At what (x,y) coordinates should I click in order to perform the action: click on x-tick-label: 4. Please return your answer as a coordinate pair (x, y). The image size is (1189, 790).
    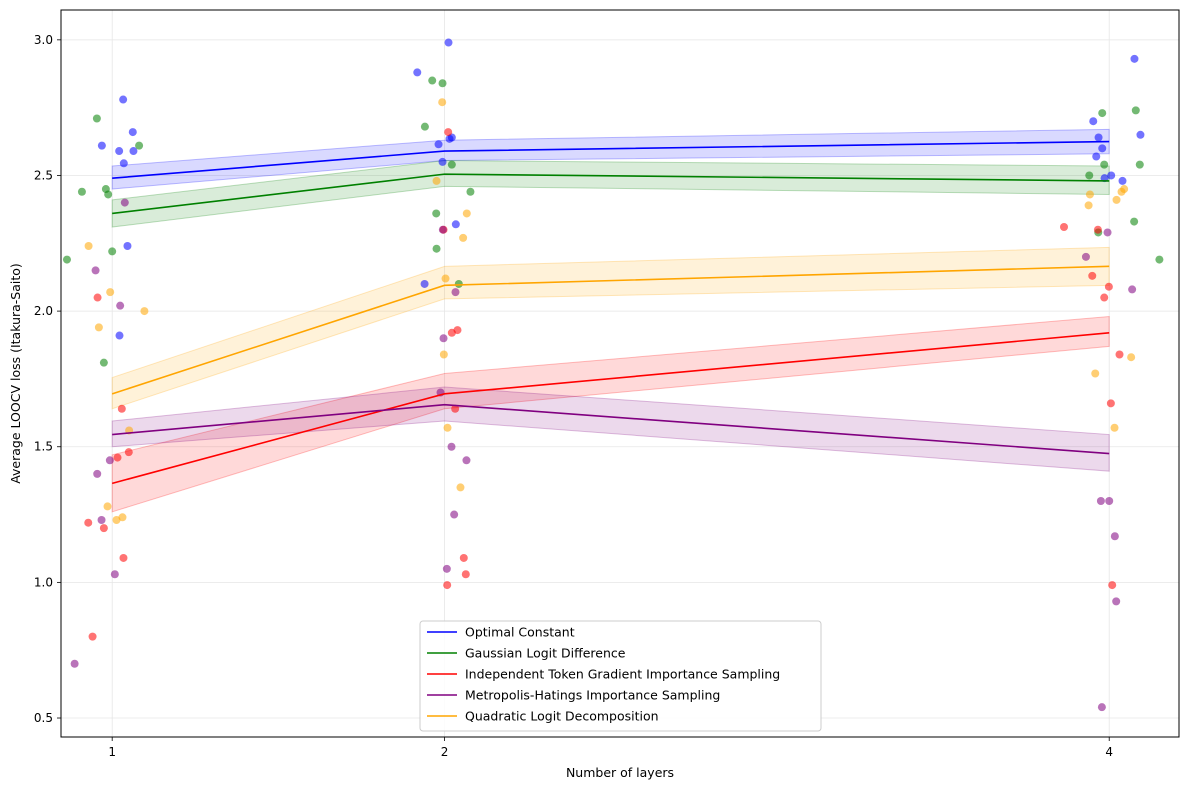
    Looking at the image, I should click on (1109, 752).